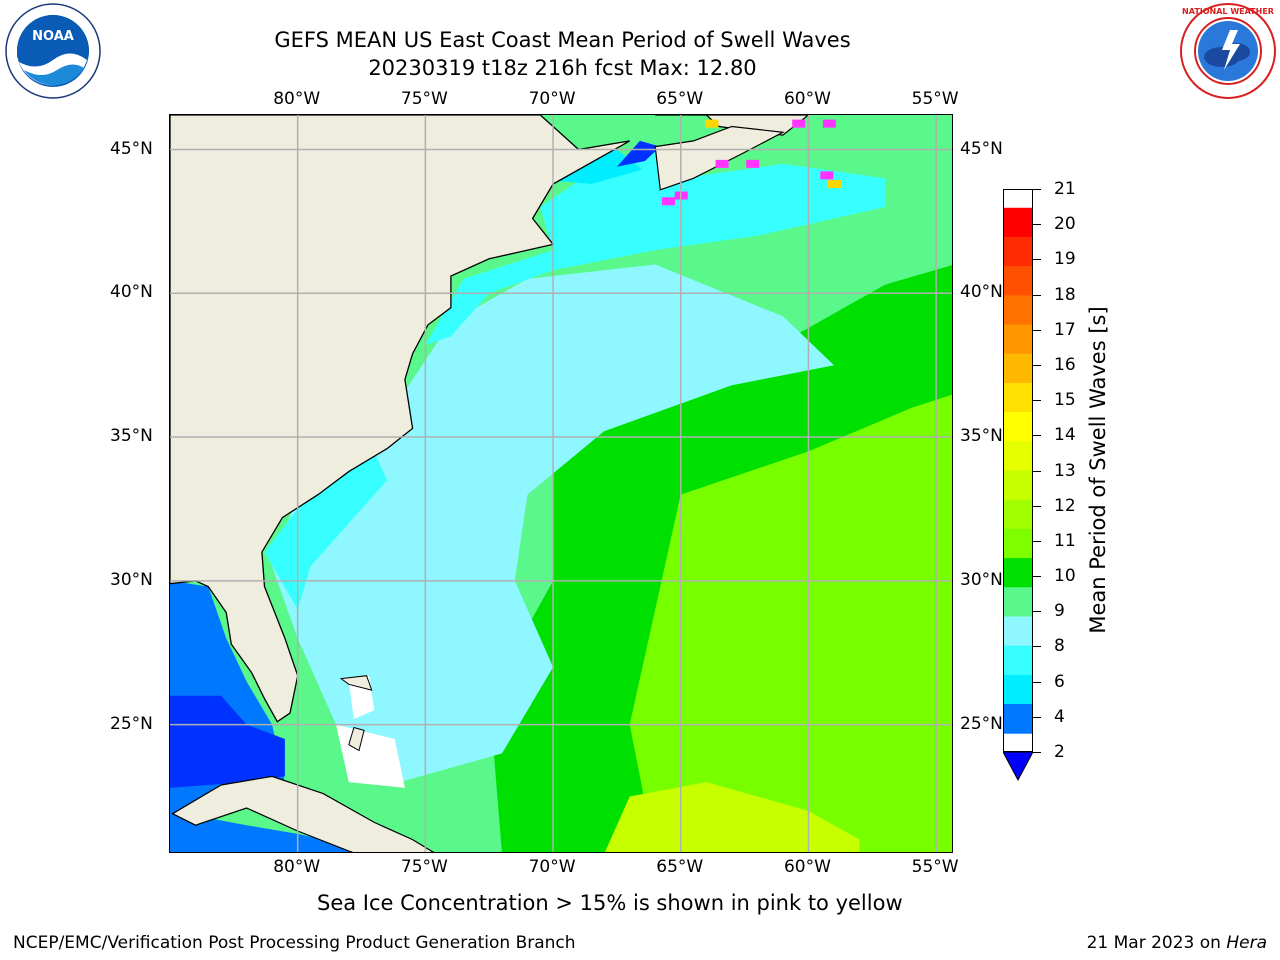 The width and height of the screenshot is (1280, 960). What do you see at coordinates (562, 68) in the screenshot?
I see `chart-subtitle: 20230319 t18z 216h fcst Max: 12.80` at bounding box center [562, 68].